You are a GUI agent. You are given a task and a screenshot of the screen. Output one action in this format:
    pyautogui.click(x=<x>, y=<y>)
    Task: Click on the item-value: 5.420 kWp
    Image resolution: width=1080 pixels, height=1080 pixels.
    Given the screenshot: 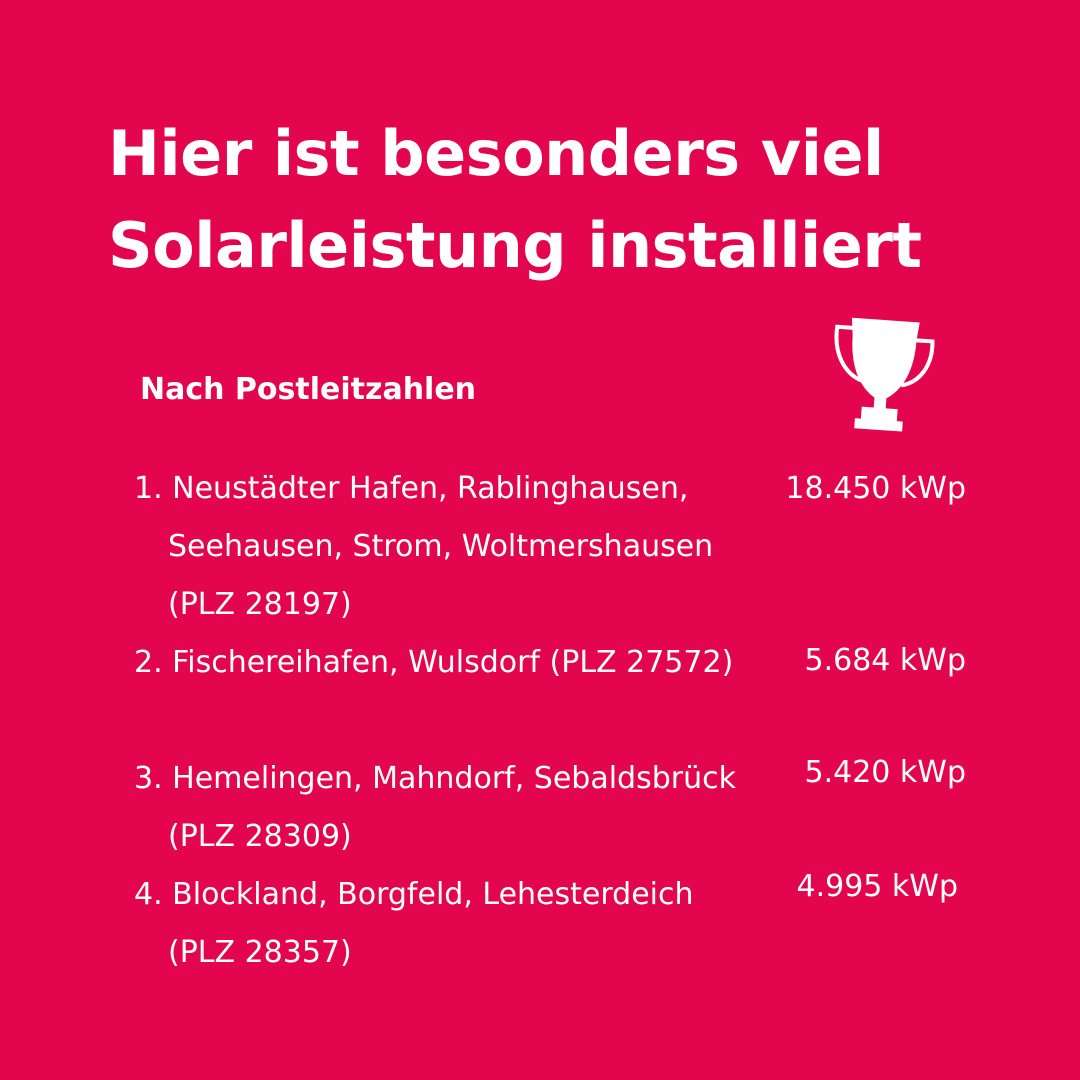 What is the action you would take?
    pyautogui.click(x=885, y=772)
    